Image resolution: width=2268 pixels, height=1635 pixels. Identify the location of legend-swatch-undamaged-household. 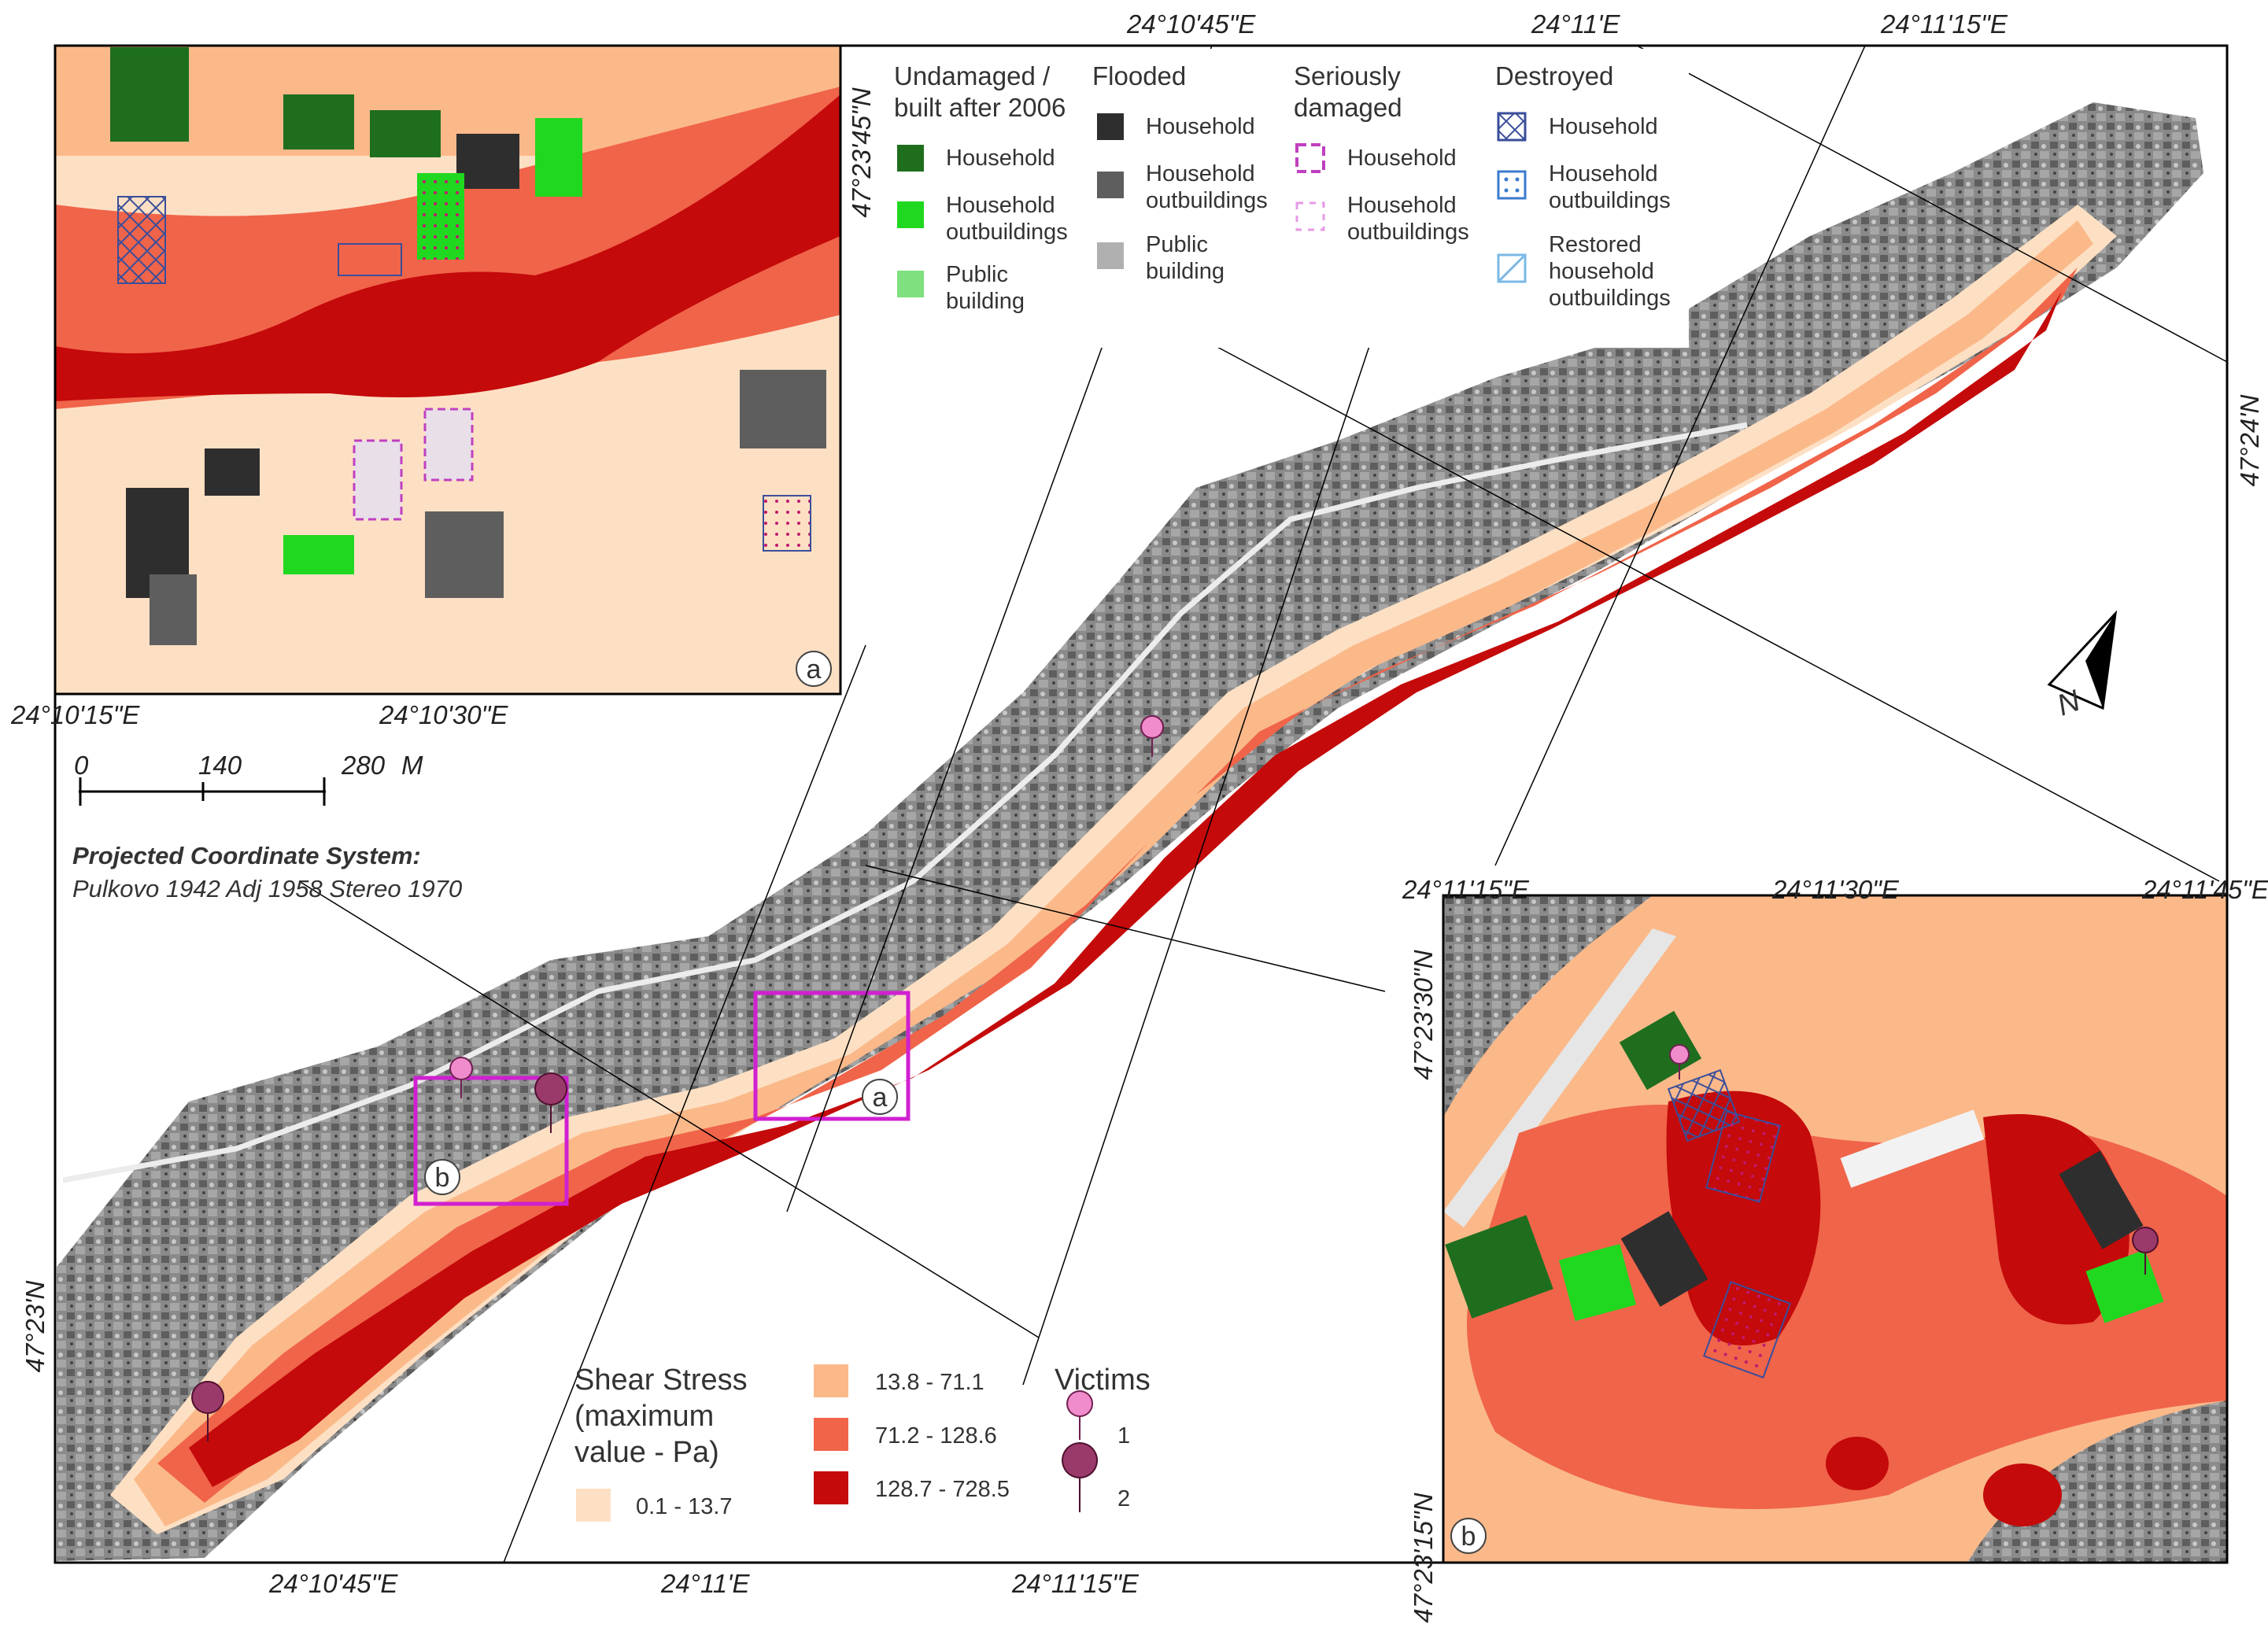
(910, 158).